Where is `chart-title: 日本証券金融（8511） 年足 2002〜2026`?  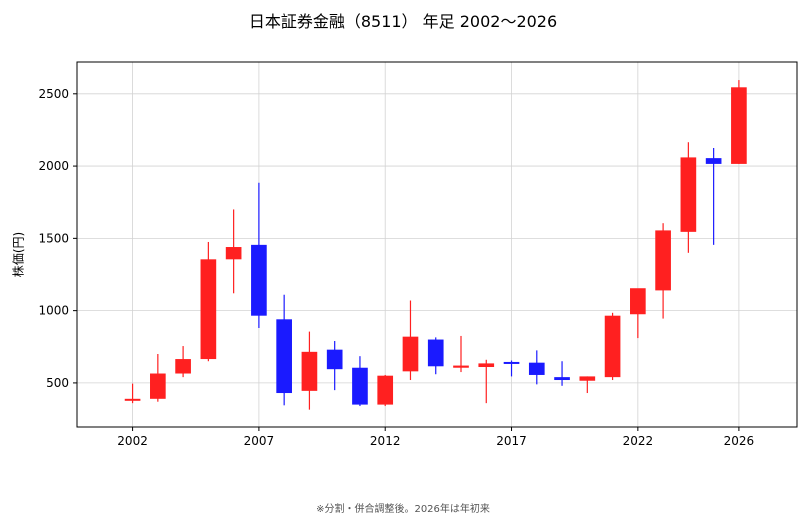 chart-title: 日本証券金融（8511） 年足 2002〜2026 is located at coordinates (403, 21).